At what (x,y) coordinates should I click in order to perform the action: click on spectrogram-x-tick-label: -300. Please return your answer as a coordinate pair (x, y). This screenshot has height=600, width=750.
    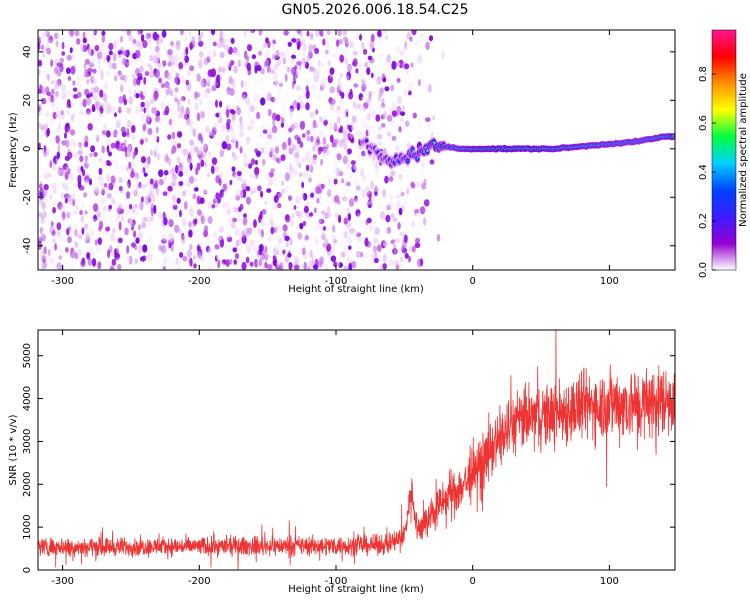
    Looking at the image, I should click on (62, 281).